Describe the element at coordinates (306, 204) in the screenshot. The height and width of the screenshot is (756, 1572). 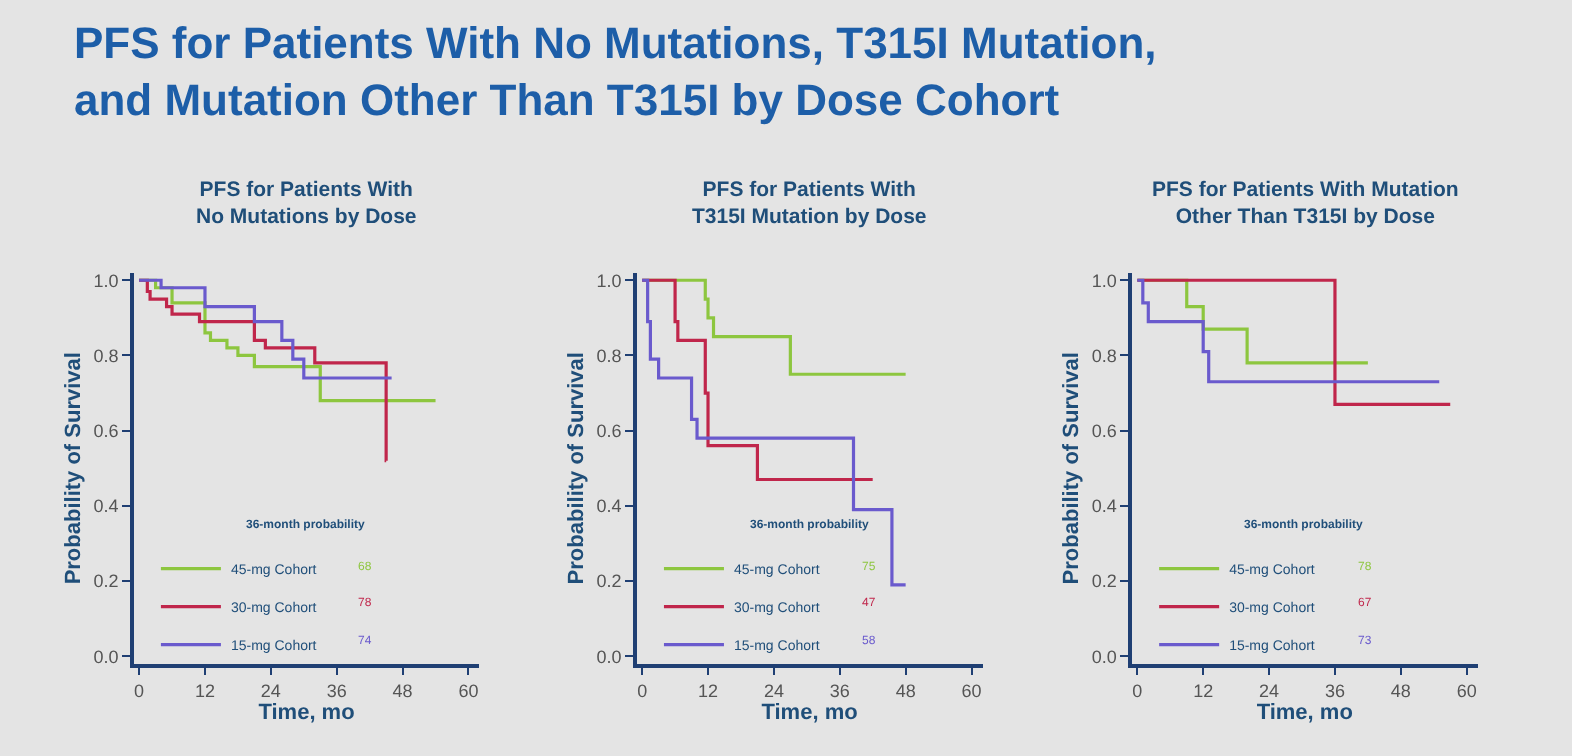
I see `chart-title: PFS for Patients With No Mutations by Dose` at that location.